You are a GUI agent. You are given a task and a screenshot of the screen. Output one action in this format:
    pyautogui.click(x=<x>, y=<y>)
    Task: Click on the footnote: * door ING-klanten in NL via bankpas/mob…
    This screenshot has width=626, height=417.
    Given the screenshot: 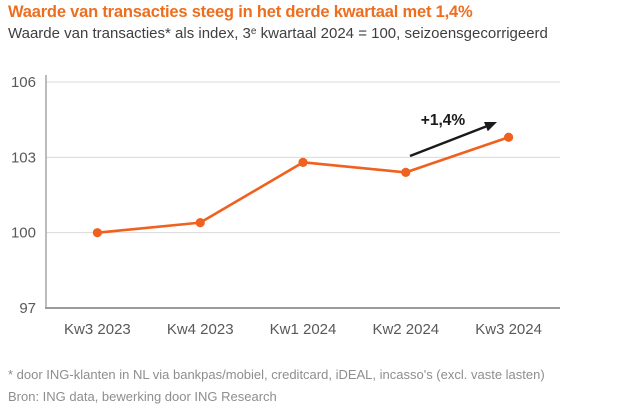 What is the action you would take?
    pyautogui.click(x=276, y=374)
    